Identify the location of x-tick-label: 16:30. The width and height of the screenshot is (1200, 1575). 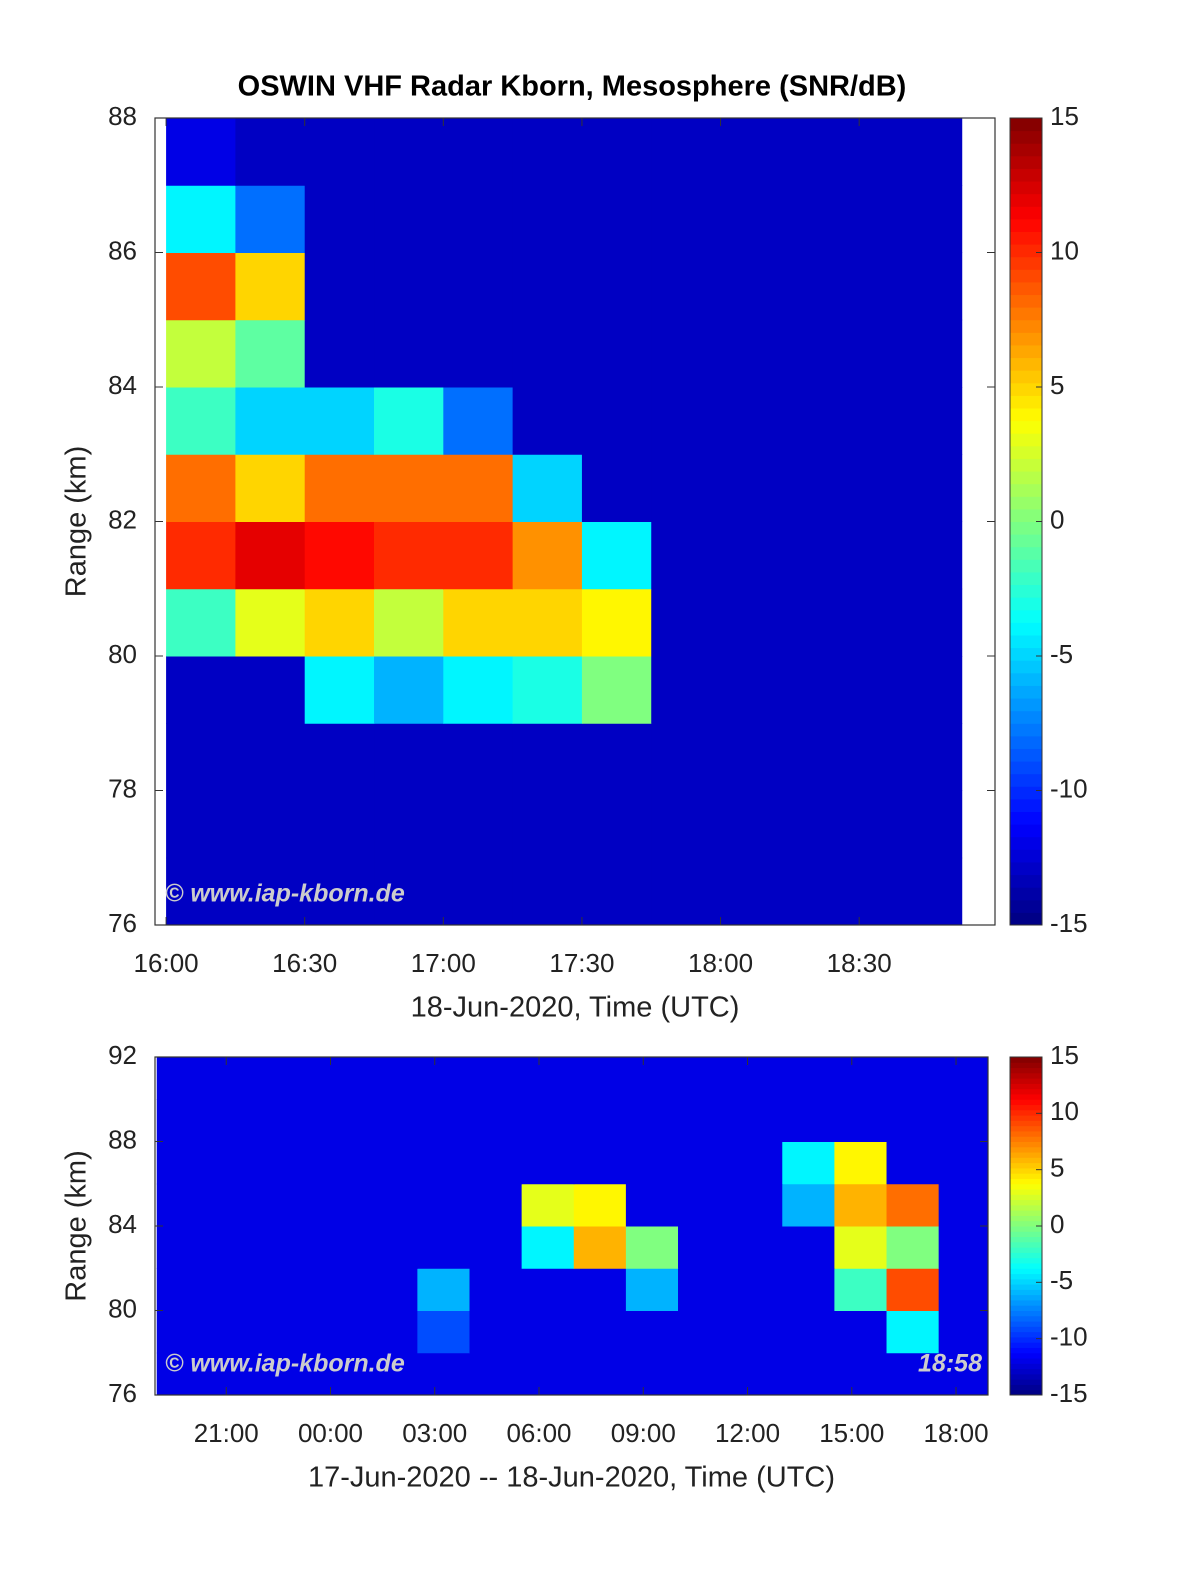
(304, 963).